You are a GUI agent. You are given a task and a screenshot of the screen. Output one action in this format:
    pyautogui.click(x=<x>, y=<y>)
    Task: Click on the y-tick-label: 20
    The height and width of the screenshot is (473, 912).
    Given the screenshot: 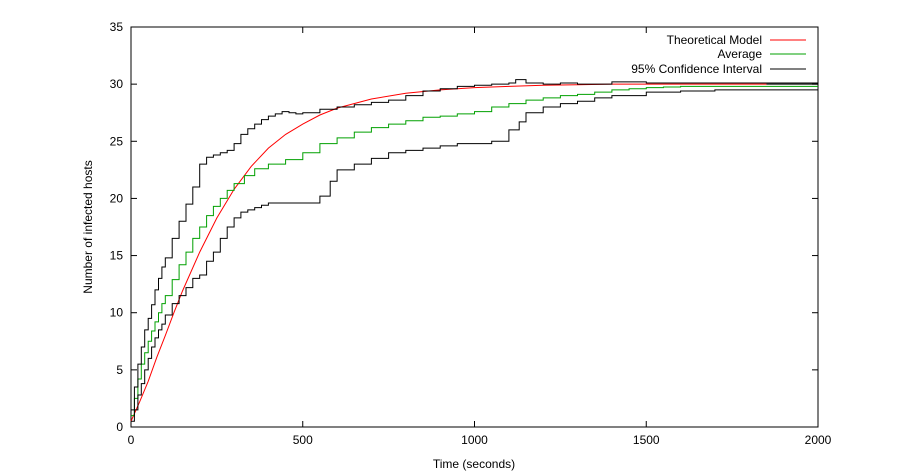 What is the action you would take?
    pyautogui.click(x=117, y=198)
    